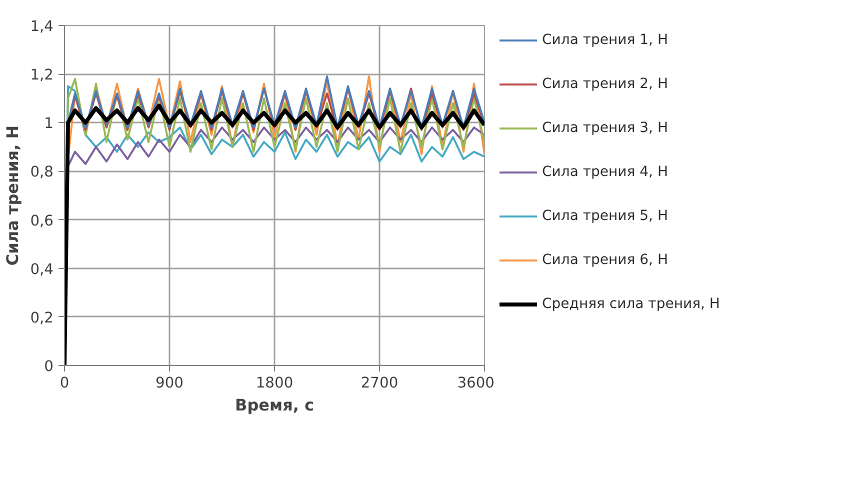  I want to click on legend-label: Сила трения 2, Н, so click(605, 84).